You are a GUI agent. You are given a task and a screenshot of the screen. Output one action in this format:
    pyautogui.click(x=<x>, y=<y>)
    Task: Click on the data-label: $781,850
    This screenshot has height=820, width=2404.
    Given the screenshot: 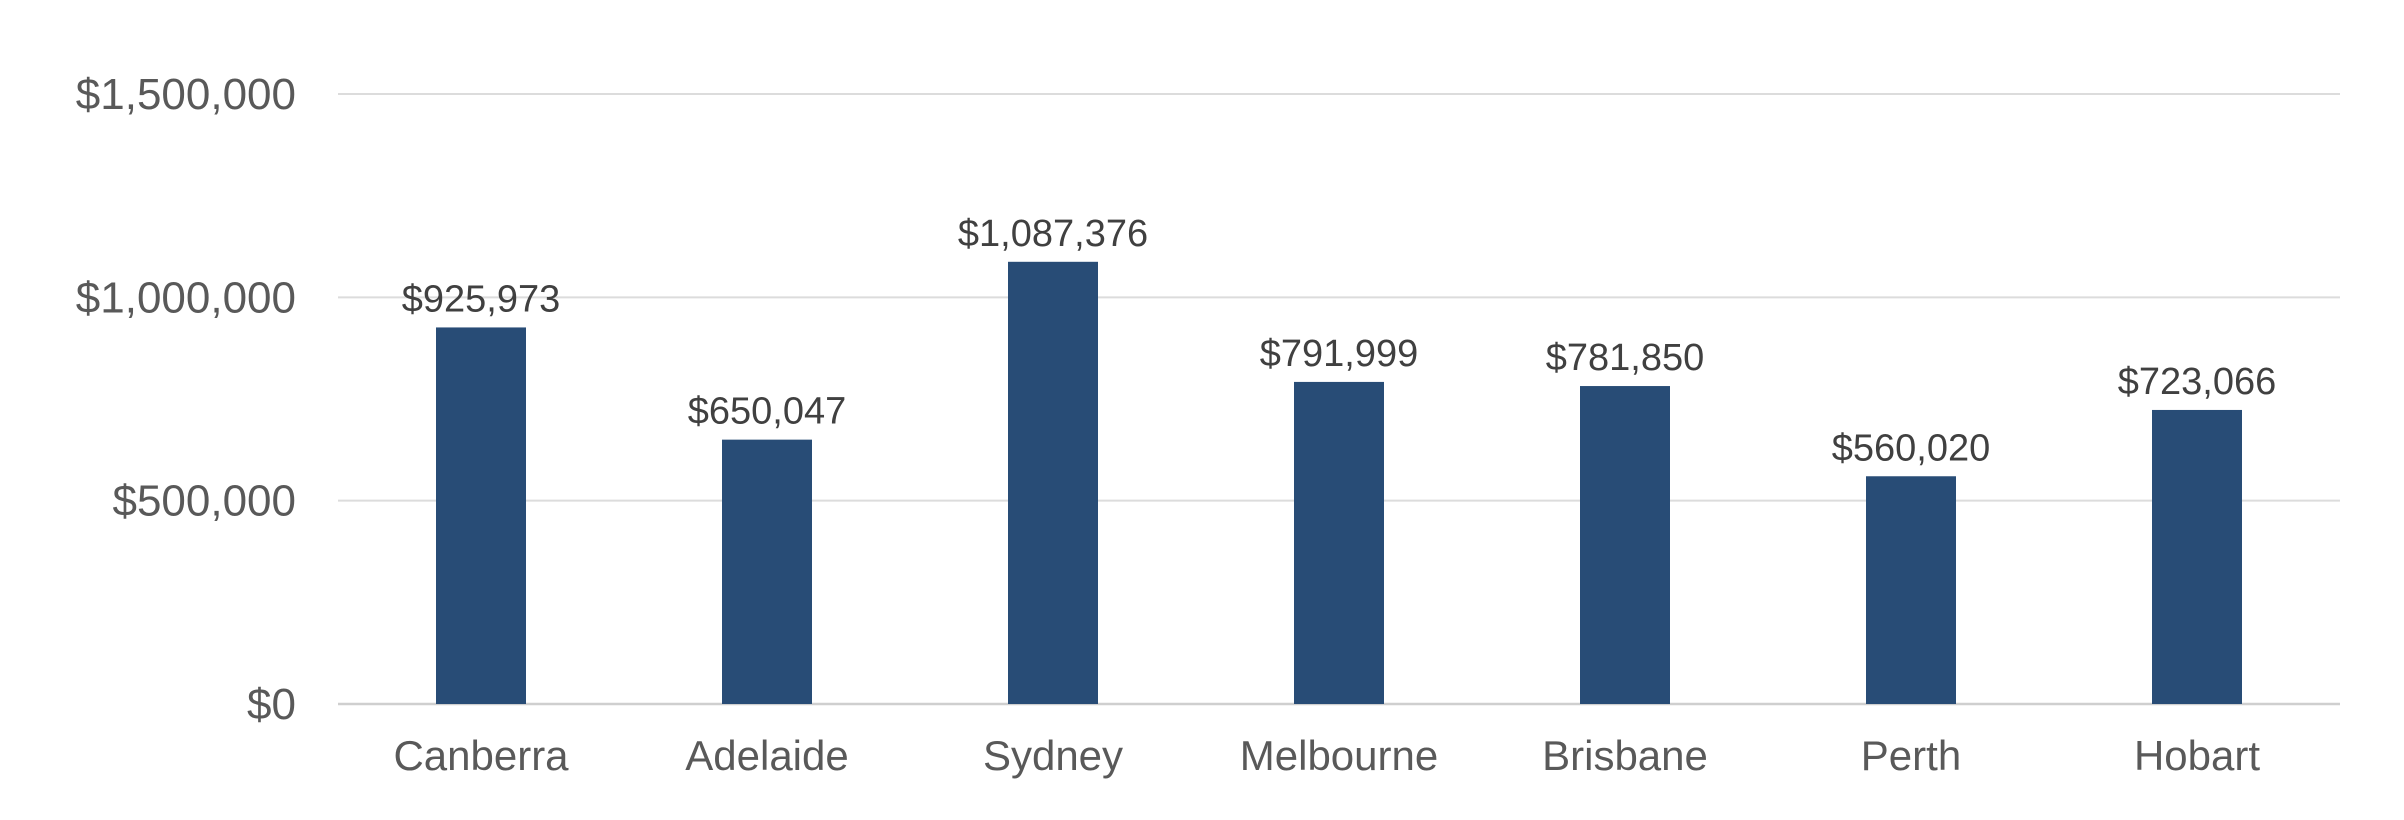 What is the action you would take?
    pyautogui.click(x=1625, y=358)
    